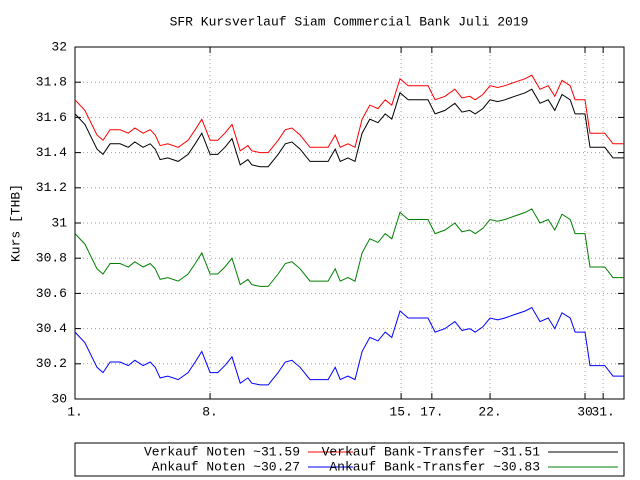 This screenshot has width=640, height=480. Describe the element at coordinates (585, 411) in the screenshot. I see `x-tick-label: 30` at that location.